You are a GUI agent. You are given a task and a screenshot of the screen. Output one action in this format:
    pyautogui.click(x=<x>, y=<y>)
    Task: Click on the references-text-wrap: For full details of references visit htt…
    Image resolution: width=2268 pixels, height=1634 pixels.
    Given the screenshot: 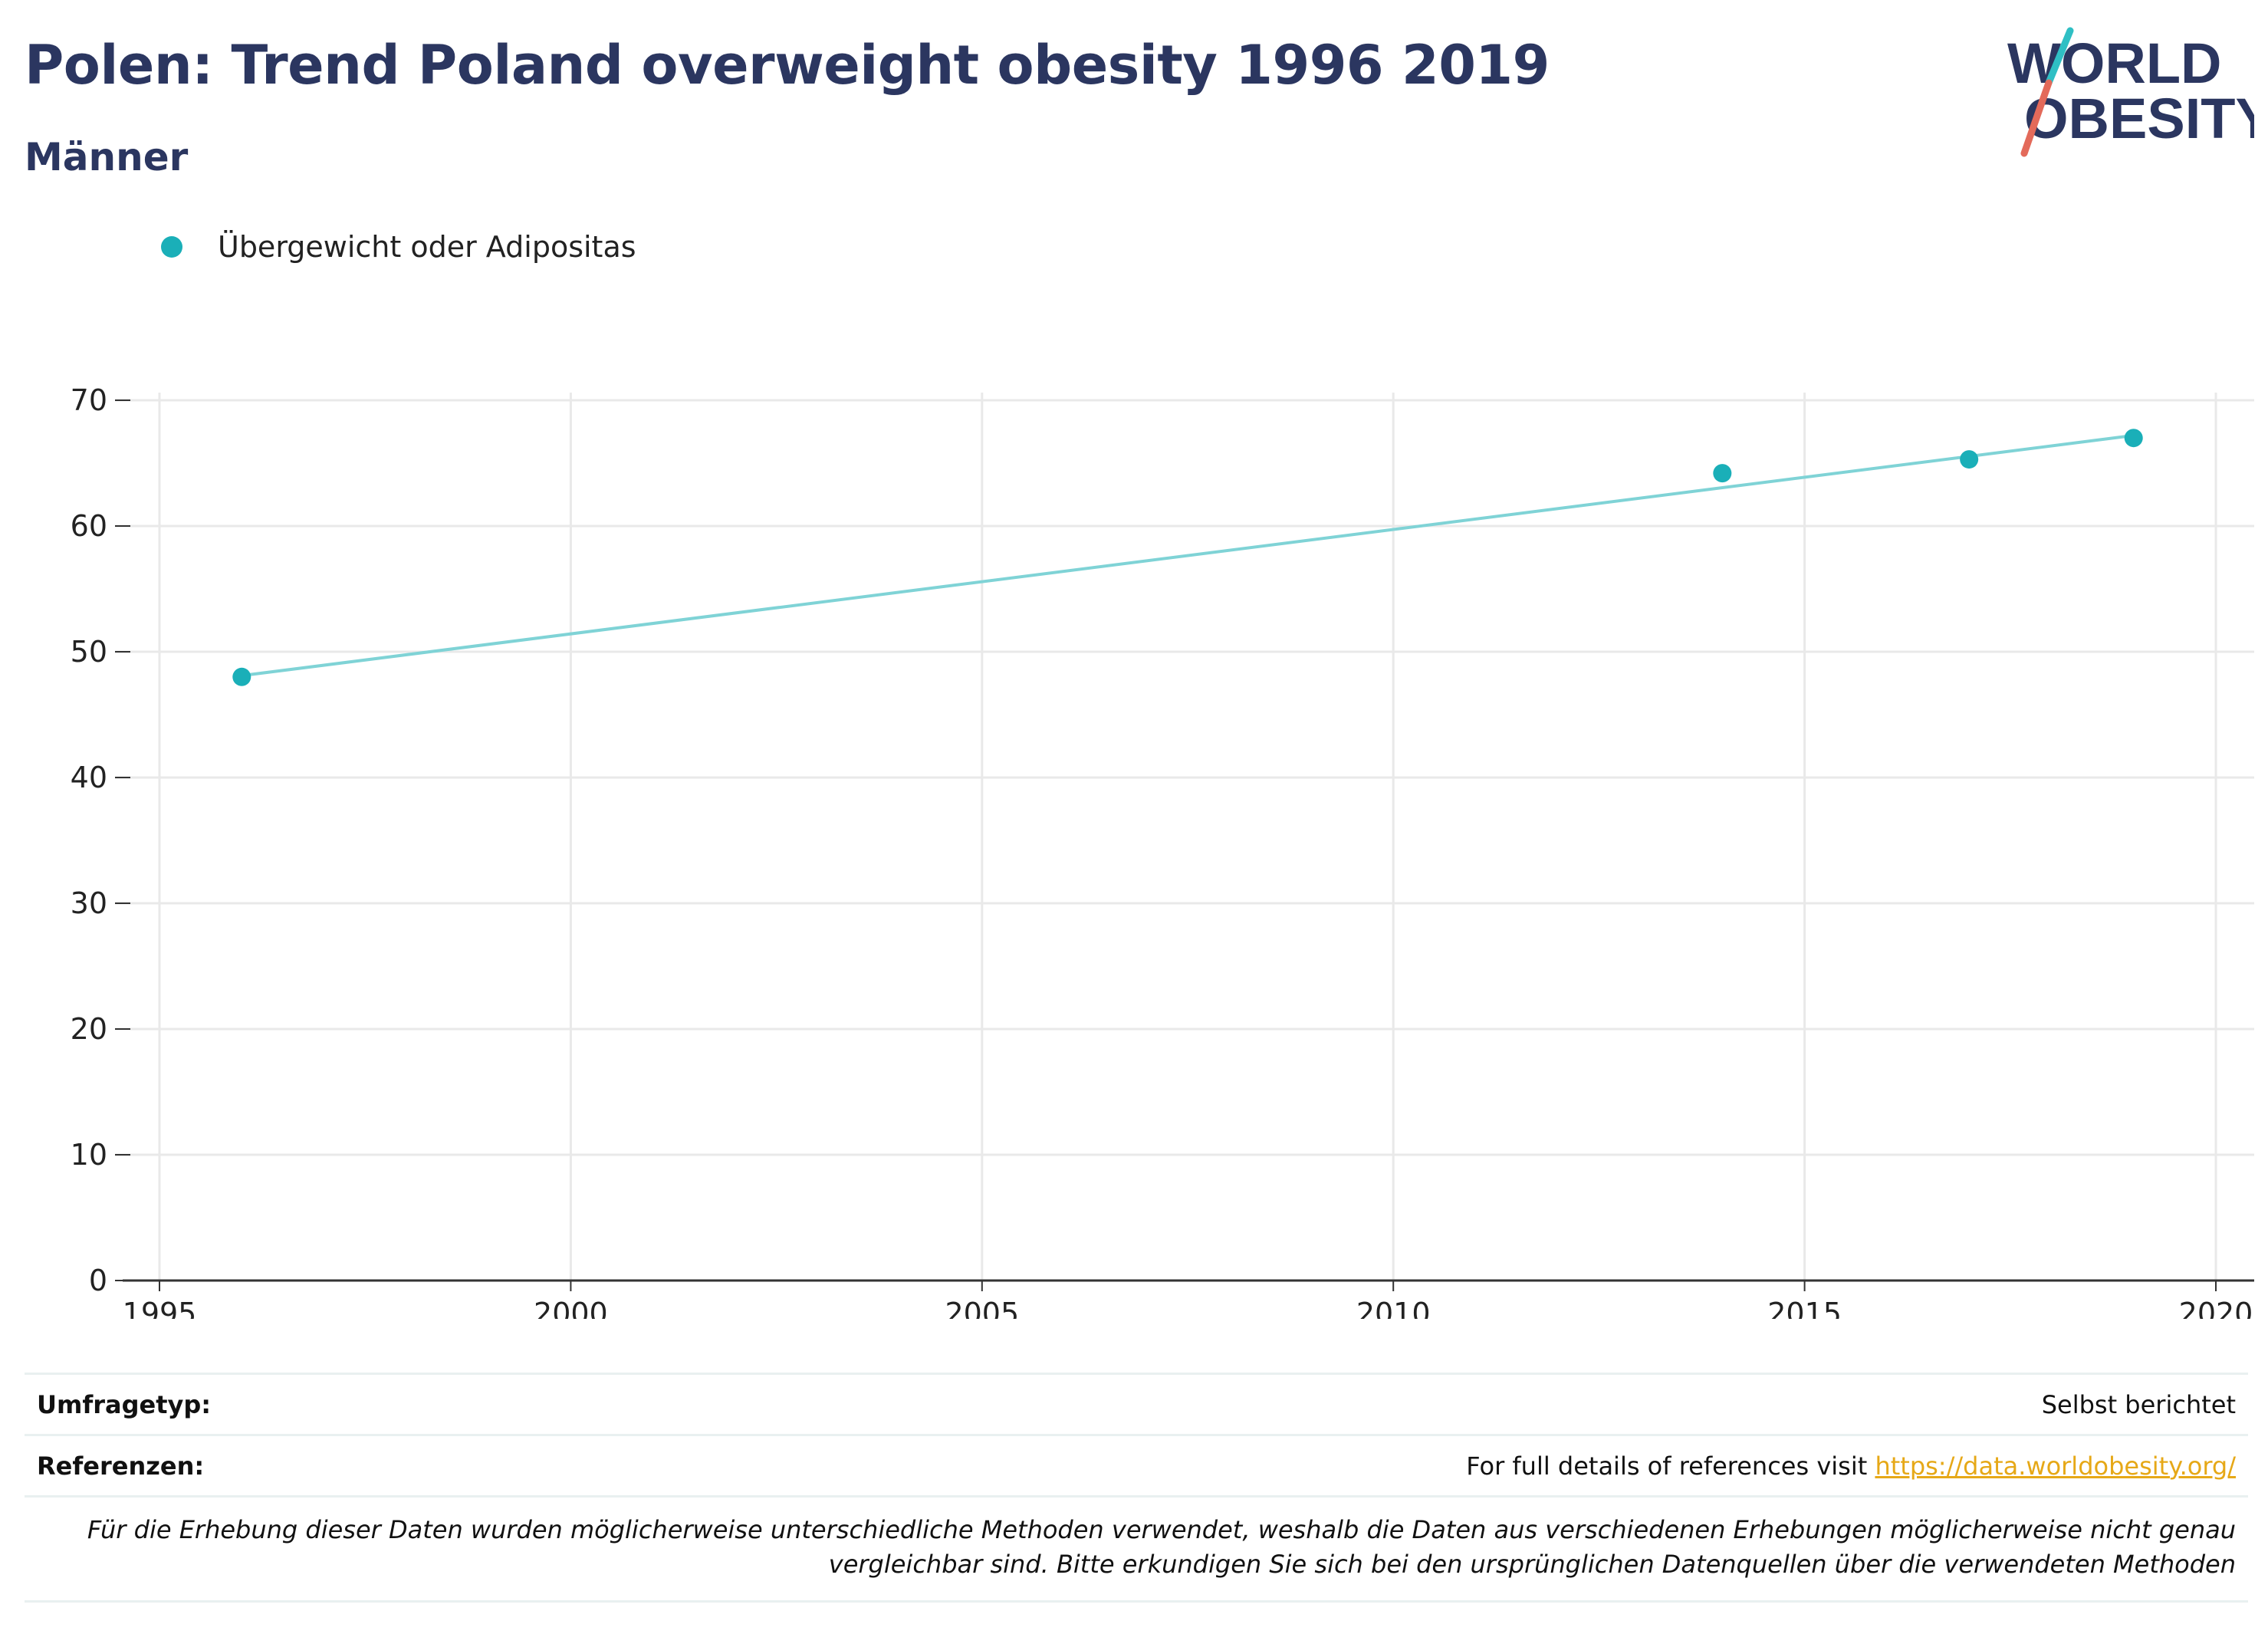 What is the action you would take?
    pyautogui.click(x=1851, y=1467)
    